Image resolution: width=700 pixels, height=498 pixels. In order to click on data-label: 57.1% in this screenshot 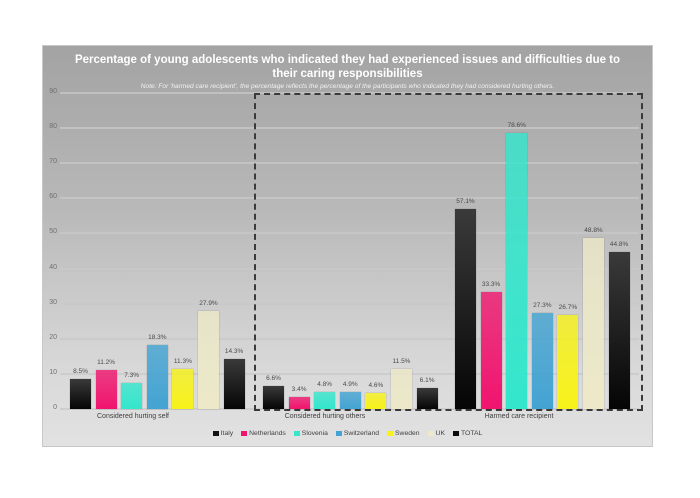, I will do `click(465, 201)`.